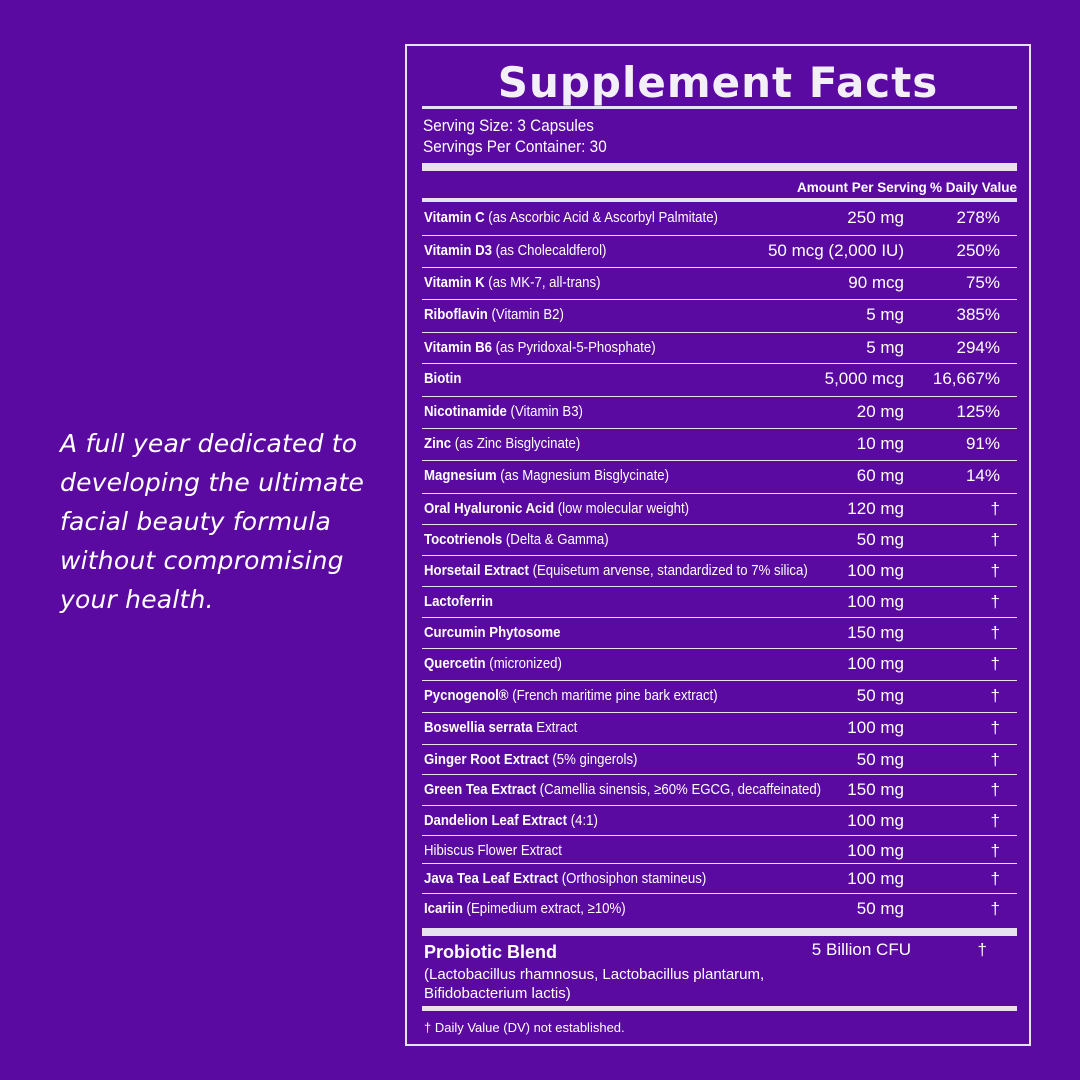 Image resolution: width=1080 pixels, height=1080 pixels. What do you see at coordinates (515, 250) in the screenshot?
I see `nutrient-name: Vitamin D3 (as Cholecaldferol)` at bounding box center [515, 250].